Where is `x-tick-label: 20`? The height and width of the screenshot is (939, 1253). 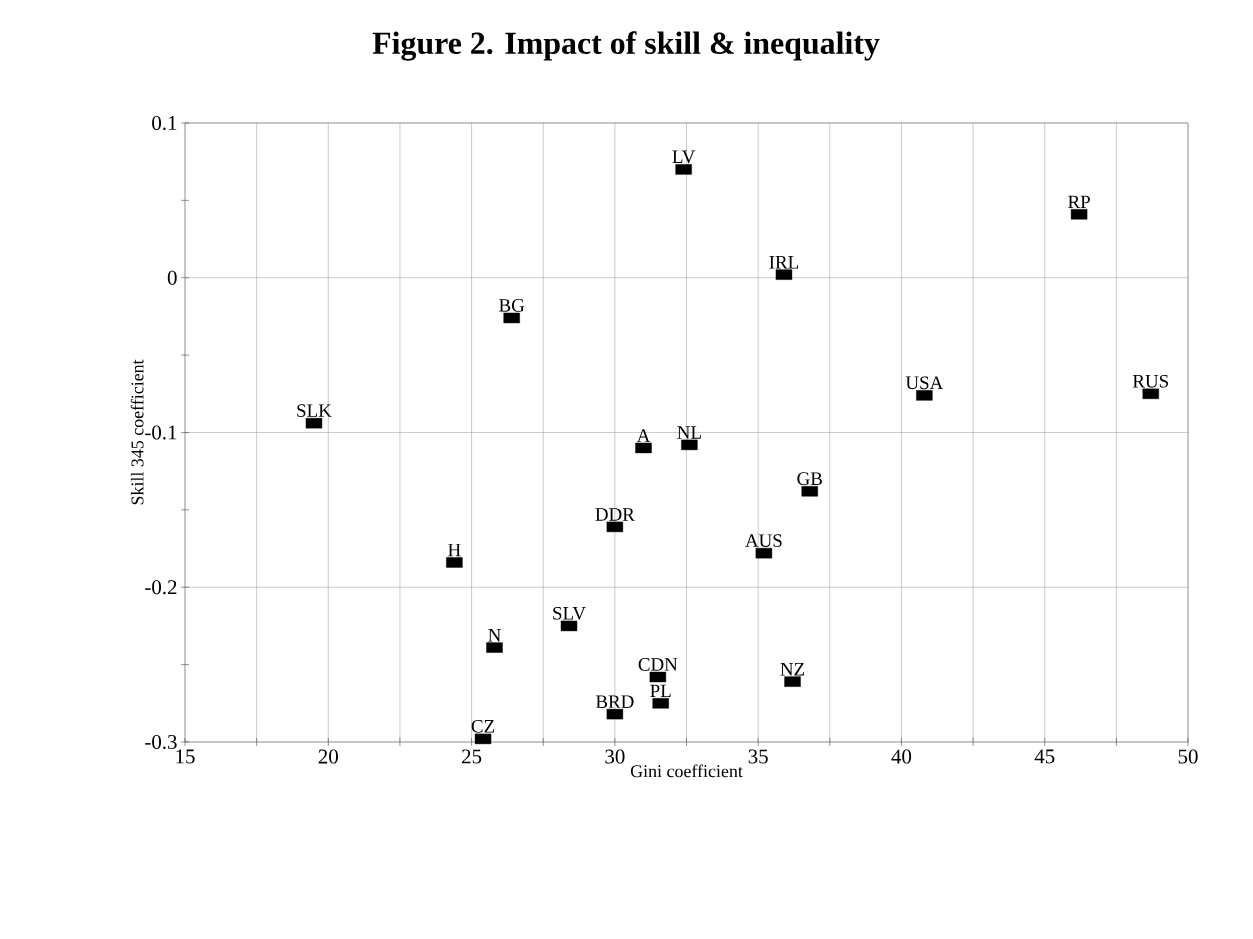
x-tick-label: 20 is located at coordinates (328, 756).